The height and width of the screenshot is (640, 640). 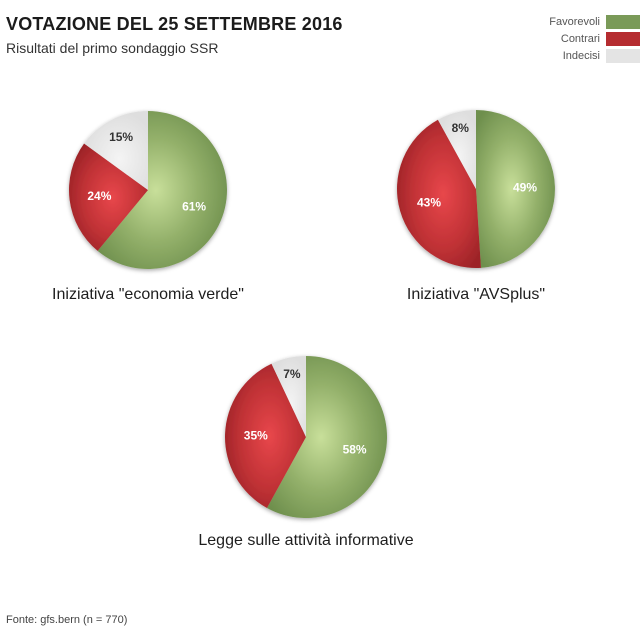 I want to click on pie-value-label: 7%, so click(x=292, y=374).